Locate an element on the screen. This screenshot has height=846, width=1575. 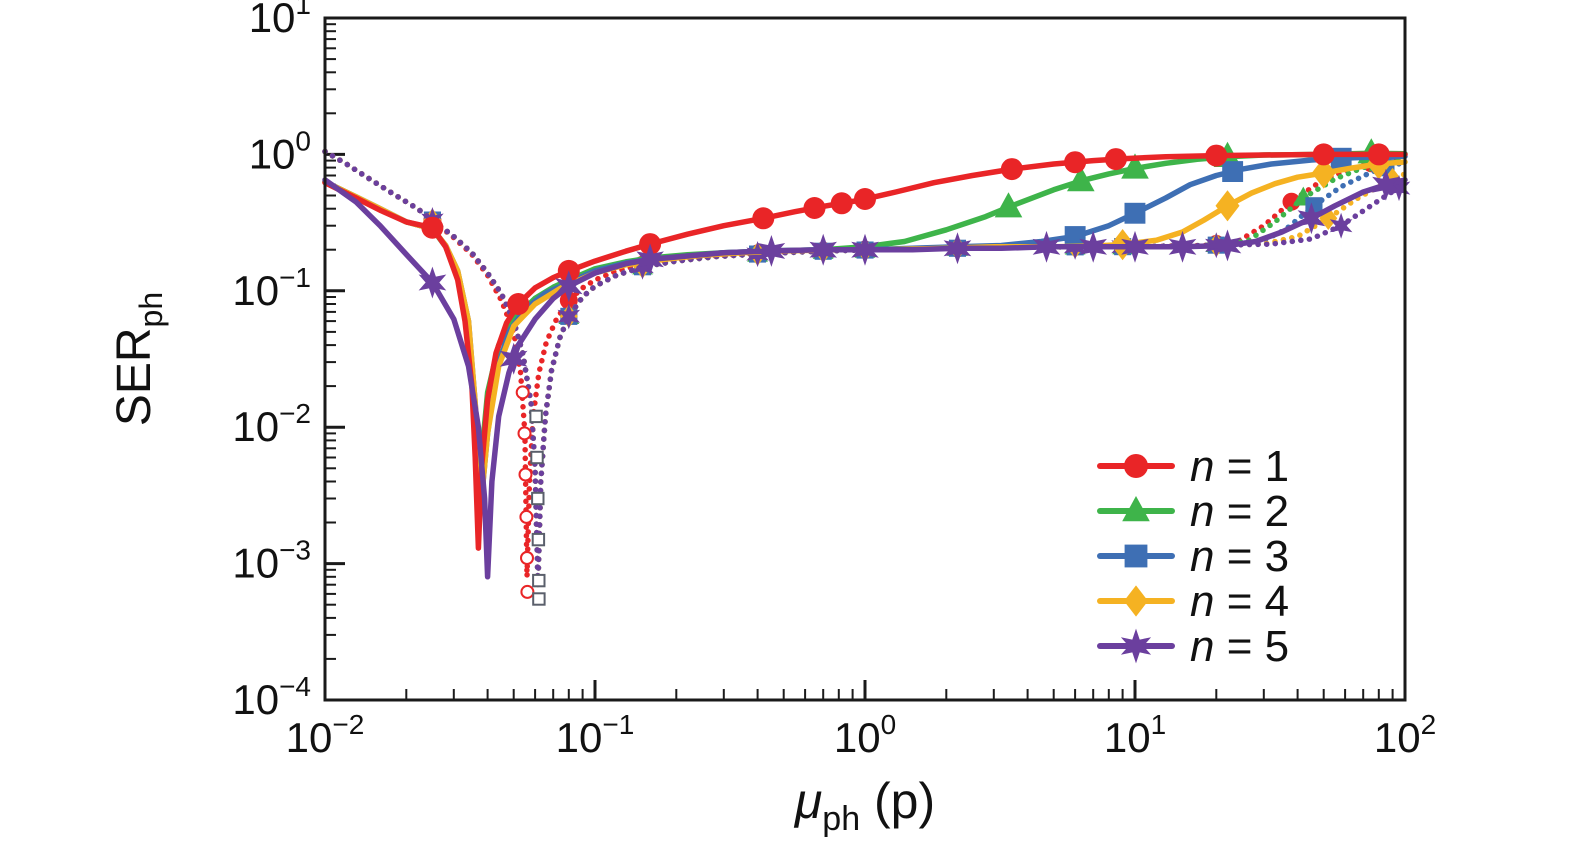
y-tick-label: 10⁻¹ is located at coordinates (271, 288).